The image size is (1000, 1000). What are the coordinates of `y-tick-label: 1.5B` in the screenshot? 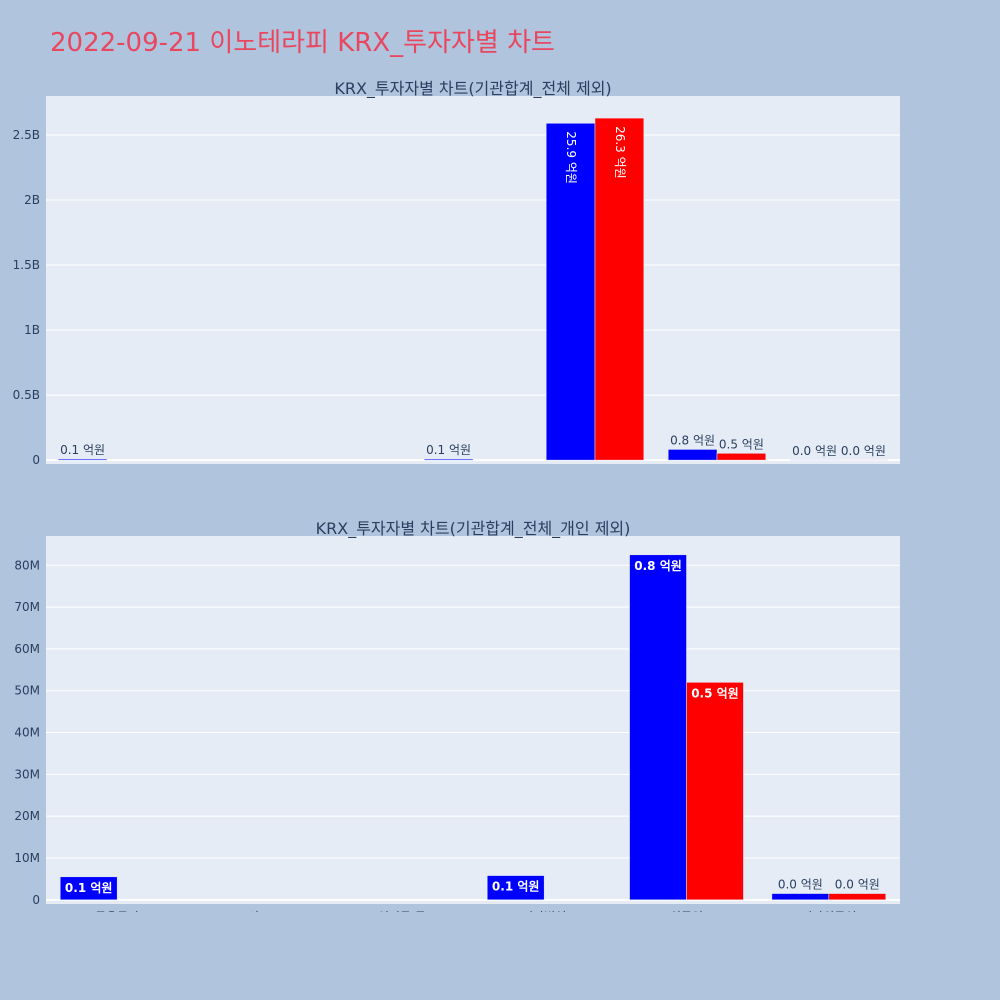 It's located at (26, 265).